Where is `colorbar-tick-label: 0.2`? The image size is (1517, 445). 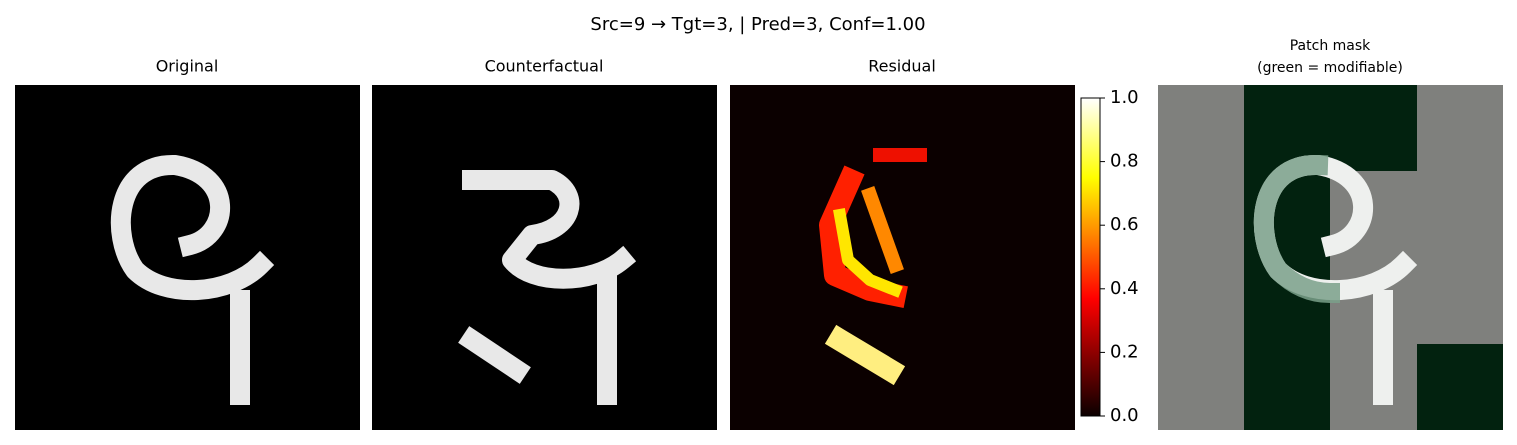
colorbar-tick-label: 0.2 is located at coordinates (1124, 351).